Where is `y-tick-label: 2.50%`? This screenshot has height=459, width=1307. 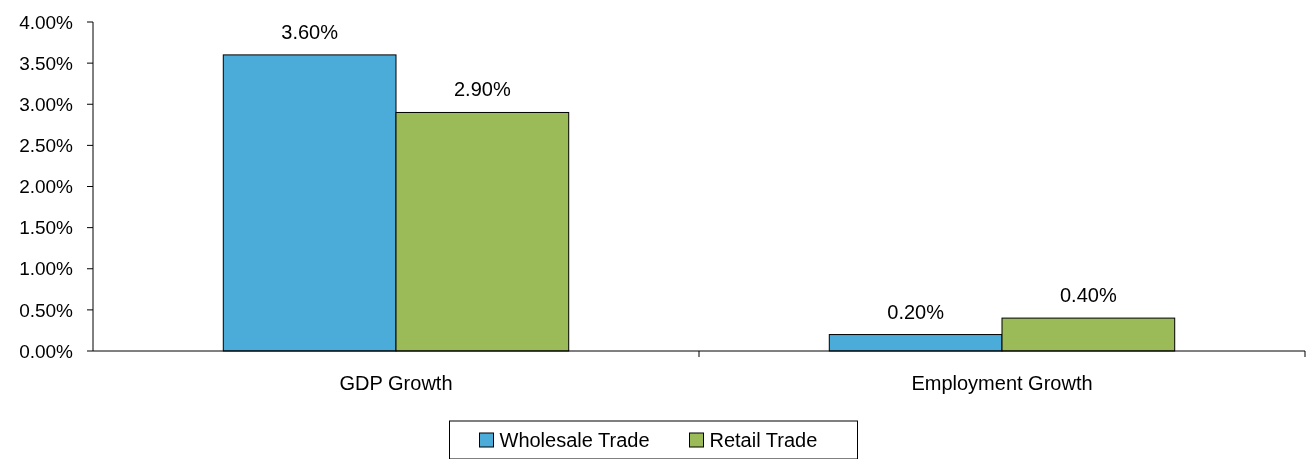 y-tick-label: 2.50% is located at coordinates (46, 146).